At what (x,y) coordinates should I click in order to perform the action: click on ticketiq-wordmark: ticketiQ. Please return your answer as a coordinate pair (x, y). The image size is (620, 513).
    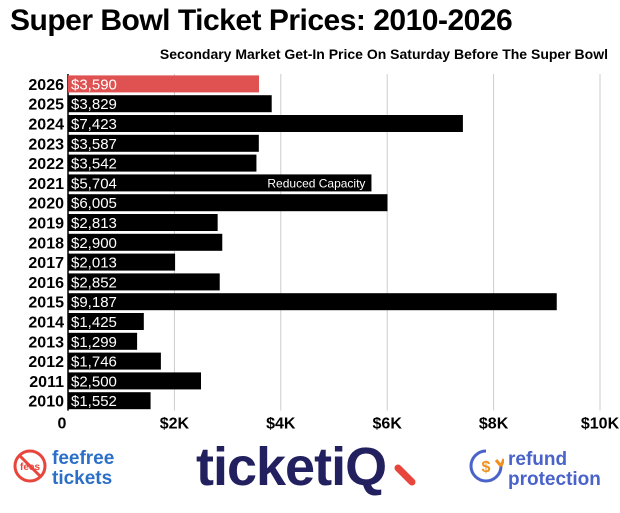
    Looking at the image, I should click on (291, 467).